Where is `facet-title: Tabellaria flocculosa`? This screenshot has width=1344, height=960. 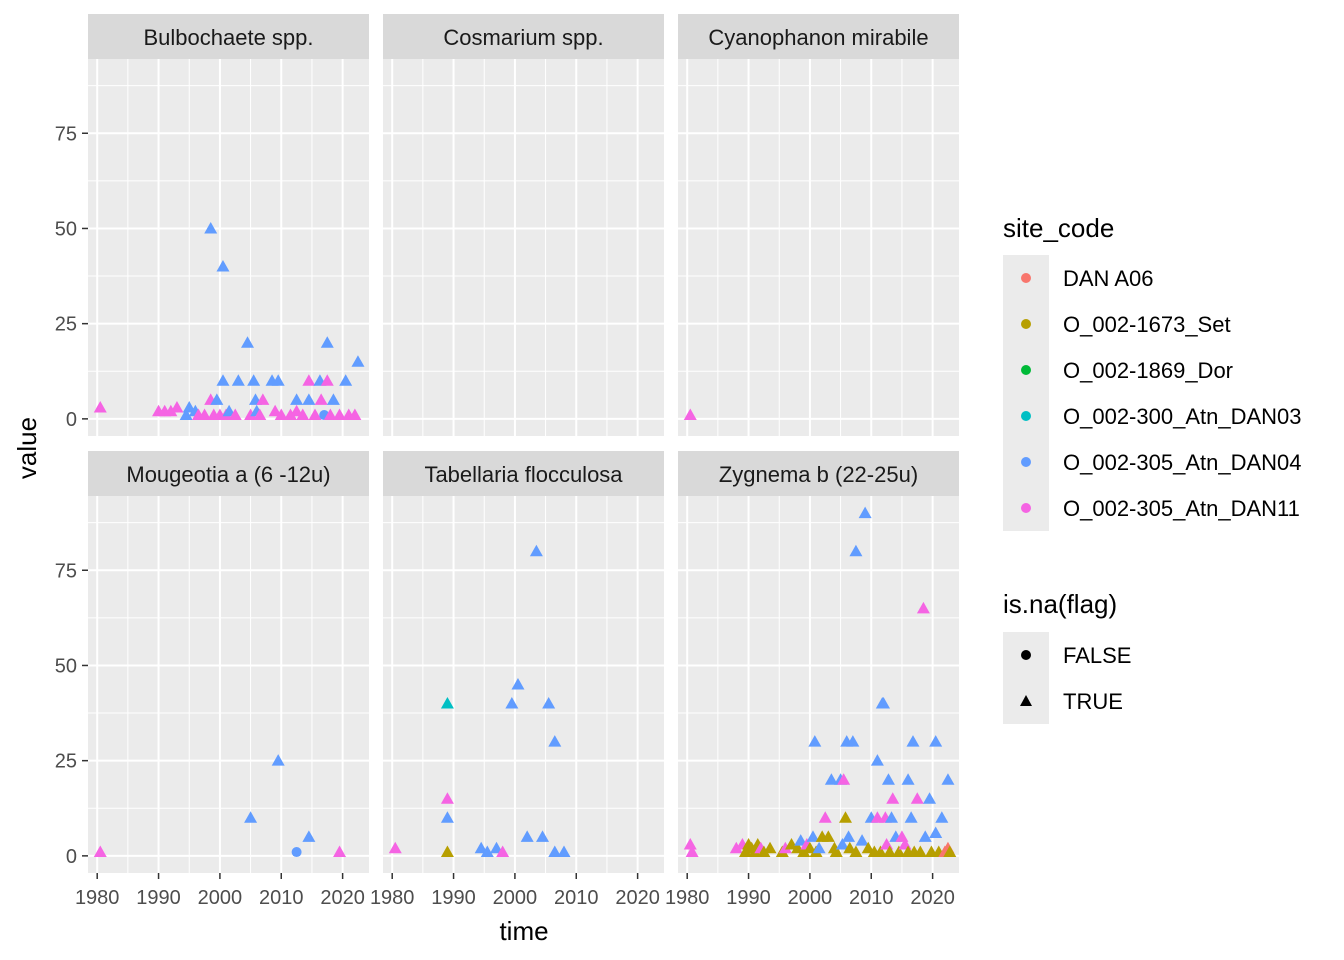
facet-title: Tabellaria flocculosa is located at coordinates (523, 474).